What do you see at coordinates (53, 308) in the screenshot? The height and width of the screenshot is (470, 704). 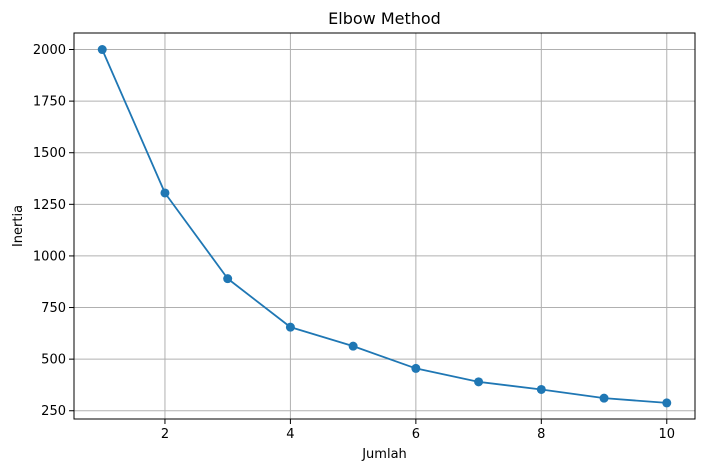 I see `y-tick-label: 750` at bounding box center [53, 308].